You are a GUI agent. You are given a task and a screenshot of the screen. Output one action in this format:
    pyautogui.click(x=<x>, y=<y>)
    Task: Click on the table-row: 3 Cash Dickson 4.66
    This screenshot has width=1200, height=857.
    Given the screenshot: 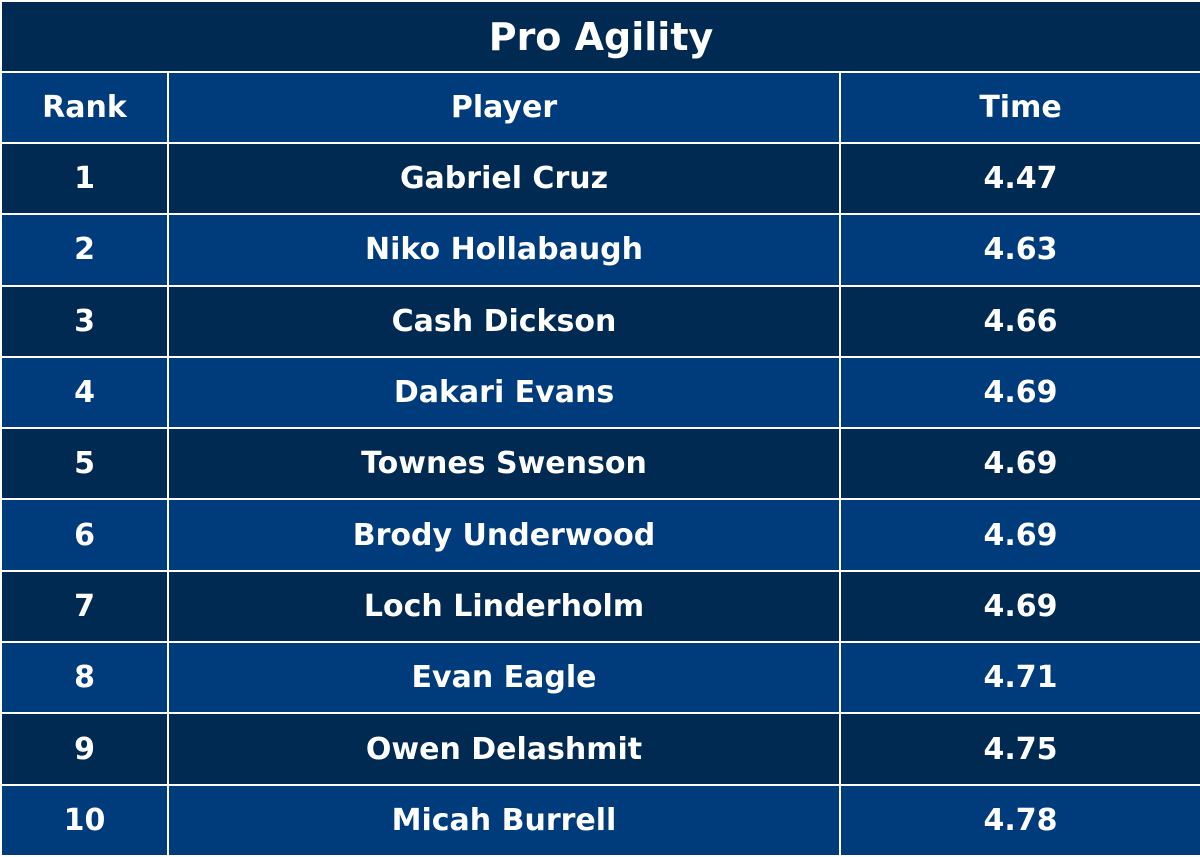 What is the action you would take?
    pyautogui.click(x=600, y=321)
    